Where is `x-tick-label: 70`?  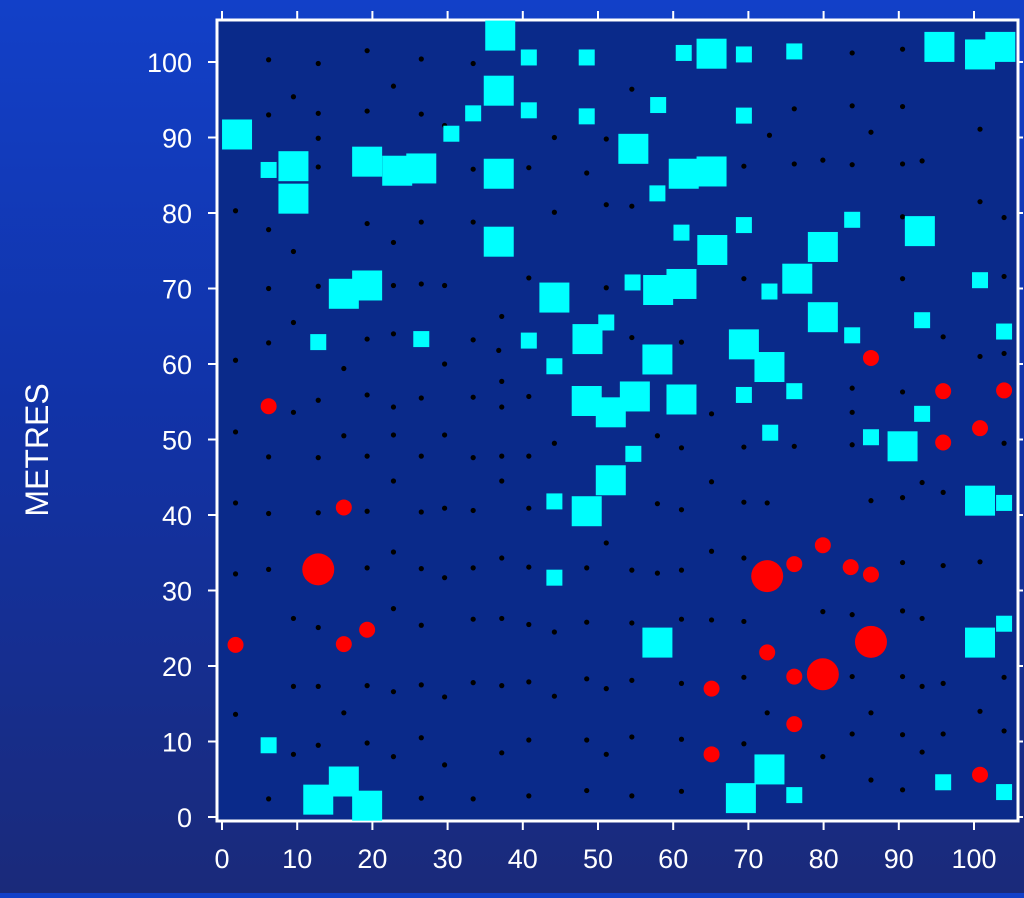
x-tick-label: 70 is located at coordinates (748, 859).